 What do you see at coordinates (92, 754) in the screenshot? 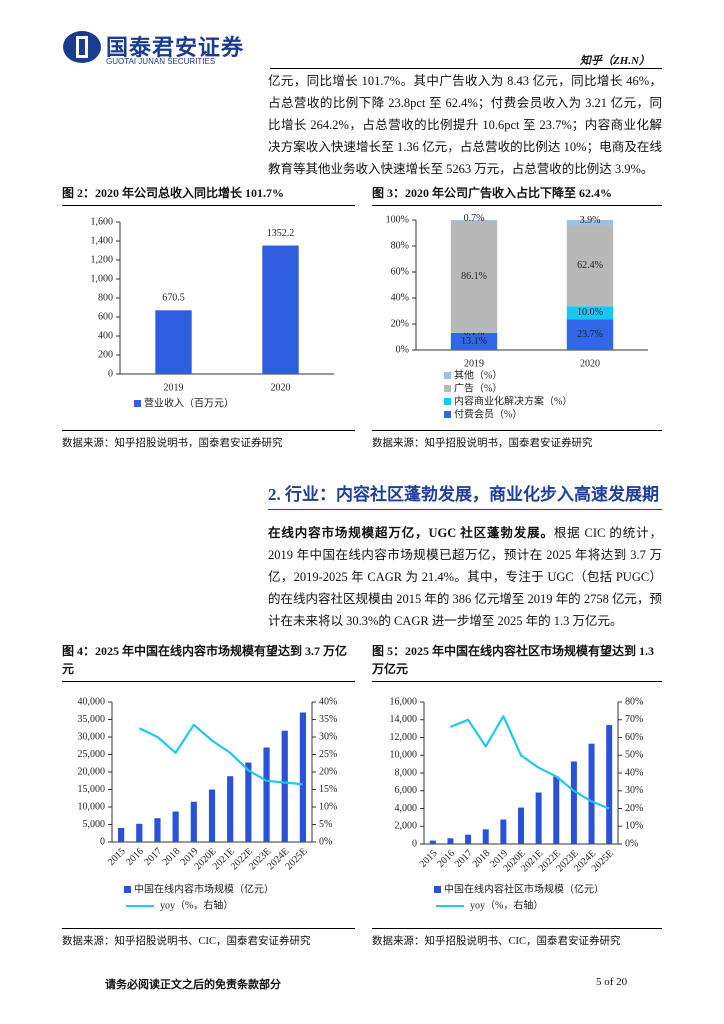
I see `y-tick-label: 25,000` at bounding box center [92, 754].